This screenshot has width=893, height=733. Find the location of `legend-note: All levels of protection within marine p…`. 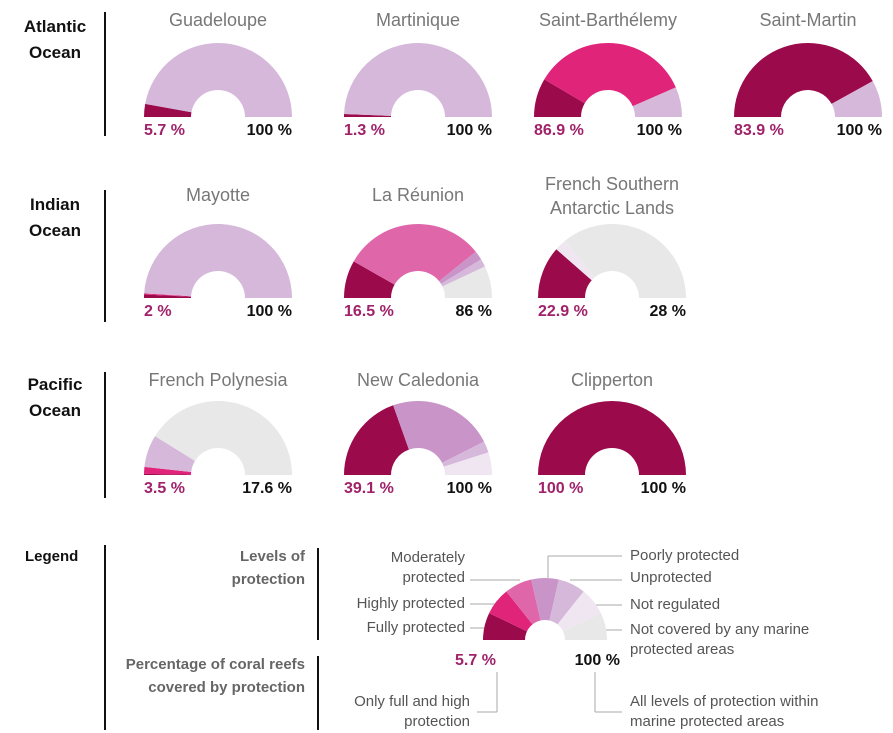

legend-note: All levels of protection within marine p… is located at coordinates (724, 711).